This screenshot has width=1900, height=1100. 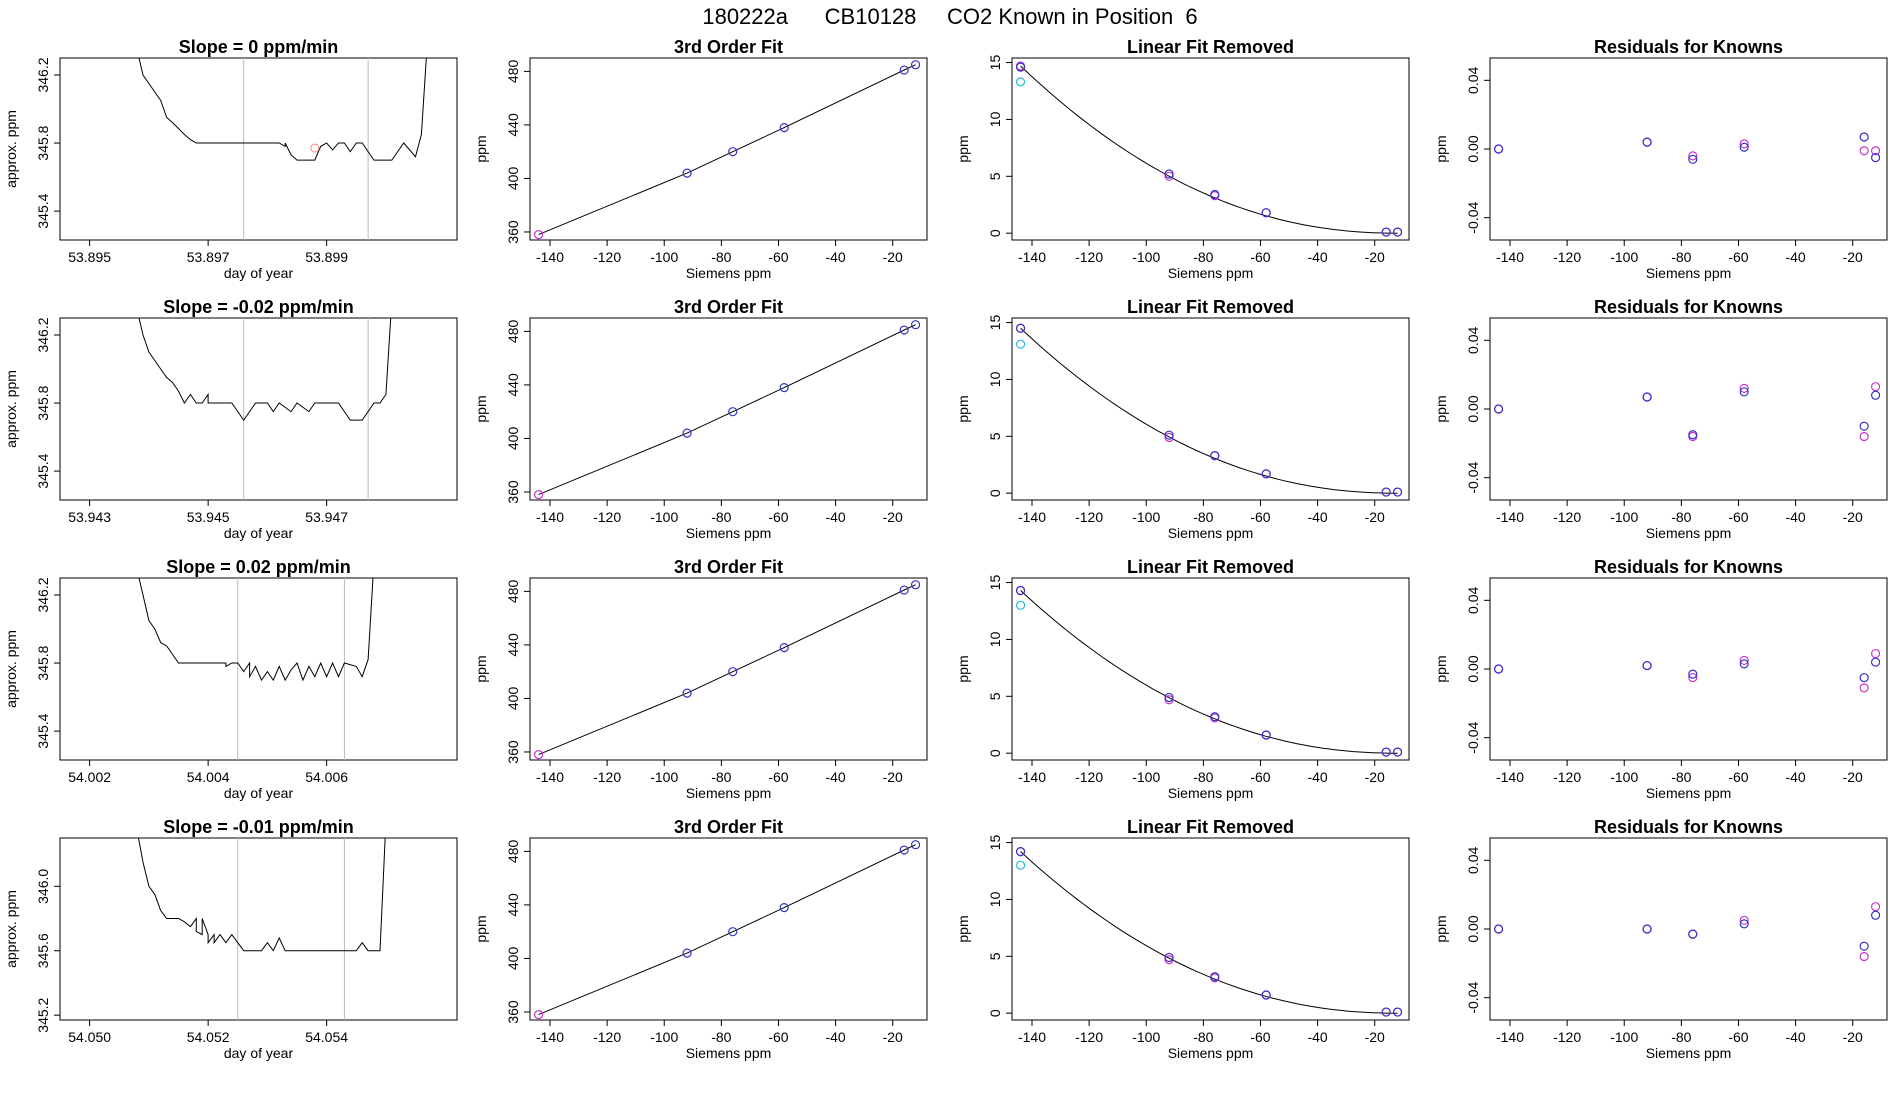 What do you see at coordinates (963, 408) in the screenshot?
I see `removed-2-ylabel: ppm` at bounding box center [963, 408].